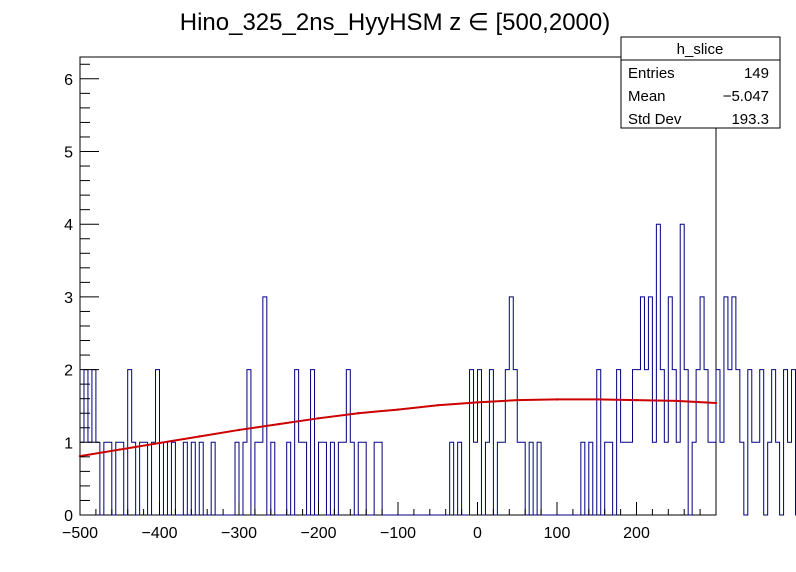  I want to click on stats-box-title: h_slice, so click(700, 49).